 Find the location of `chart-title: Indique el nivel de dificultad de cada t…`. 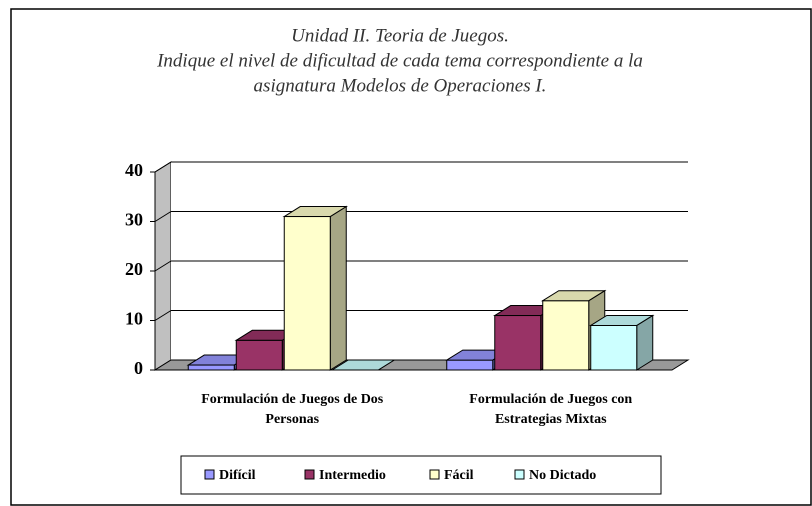

chart-title: Indique el nivel de dificultad de cada t… is located at coordinates (399, 60).